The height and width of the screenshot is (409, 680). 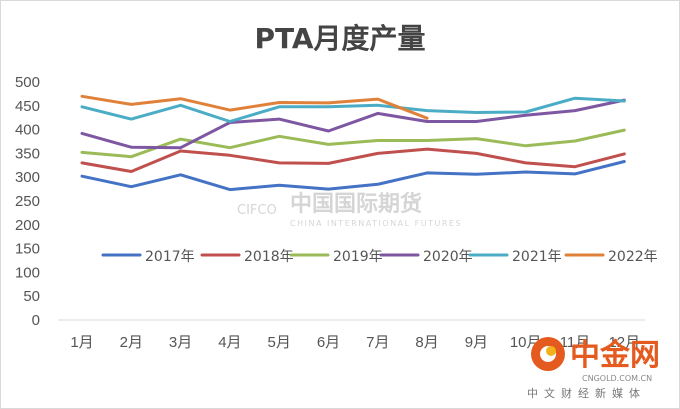 I want to click on y-tick-label: 250, so click(x=27, y=201).